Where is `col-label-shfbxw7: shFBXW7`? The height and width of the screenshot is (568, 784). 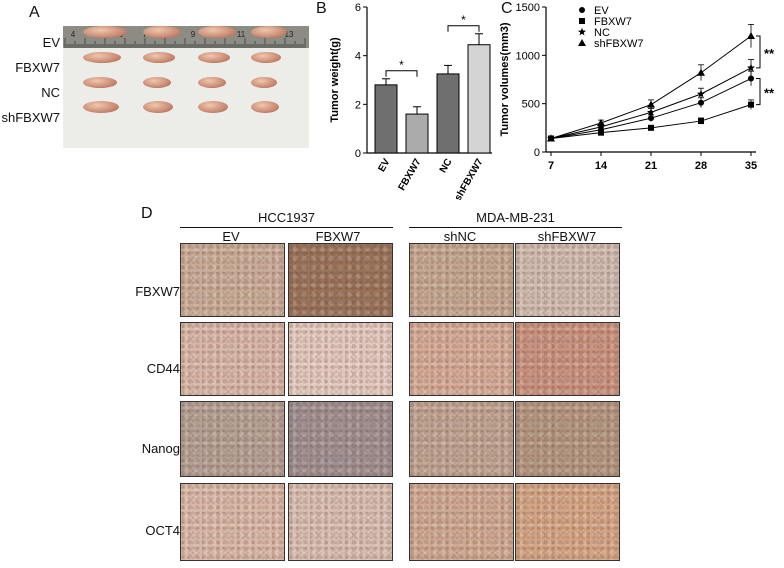
col-label-shfbxw7: shFBXW7 is located at coordinates (567, 236).